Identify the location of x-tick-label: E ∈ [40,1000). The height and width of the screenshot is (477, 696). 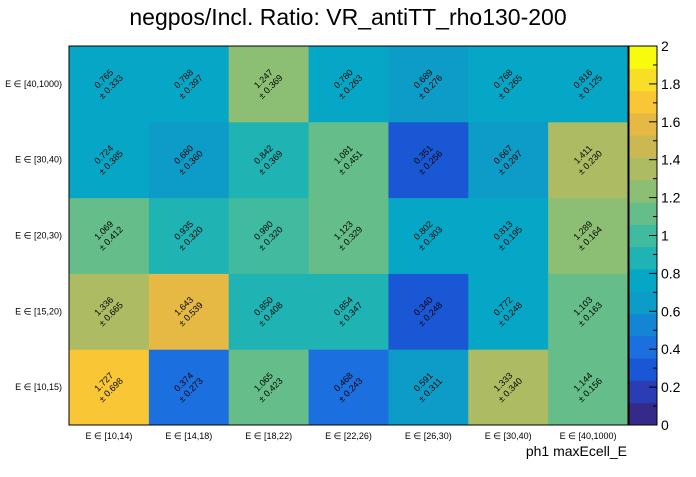
(588, 436).